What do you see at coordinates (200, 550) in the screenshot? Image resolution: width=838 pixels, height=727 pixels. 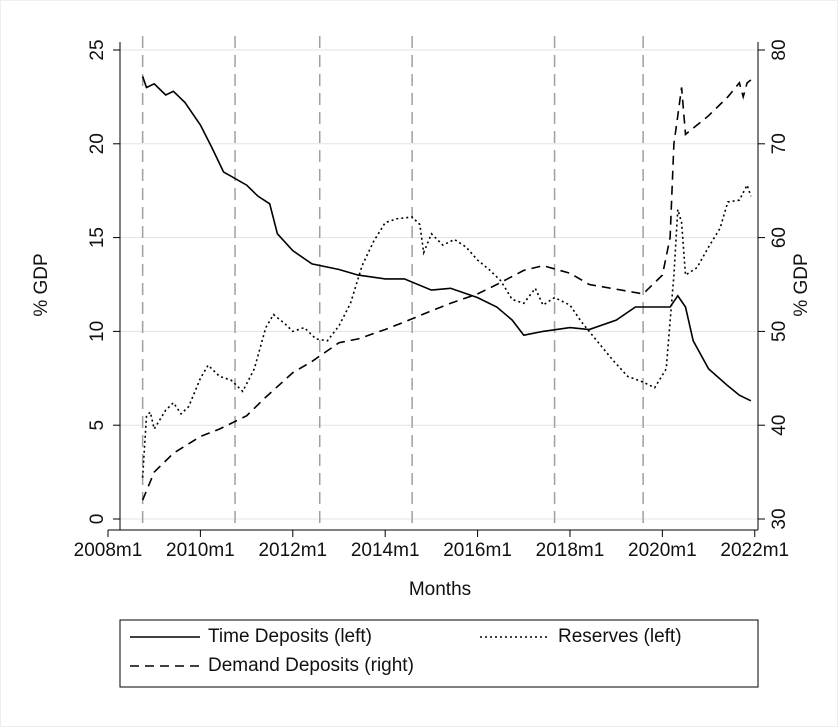 I see `x-tick-label: 2010m1` at bounding box center [200, 550].